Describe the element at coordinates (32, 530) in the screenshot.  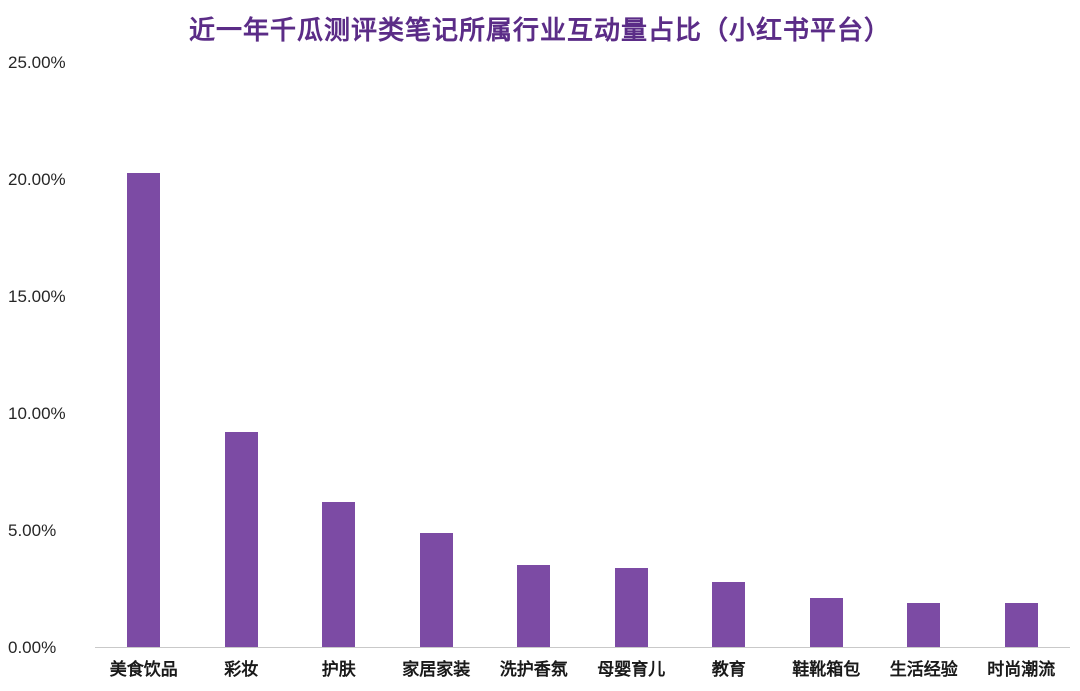
I see `y-axis-tick-label: 5.00%` at that location.